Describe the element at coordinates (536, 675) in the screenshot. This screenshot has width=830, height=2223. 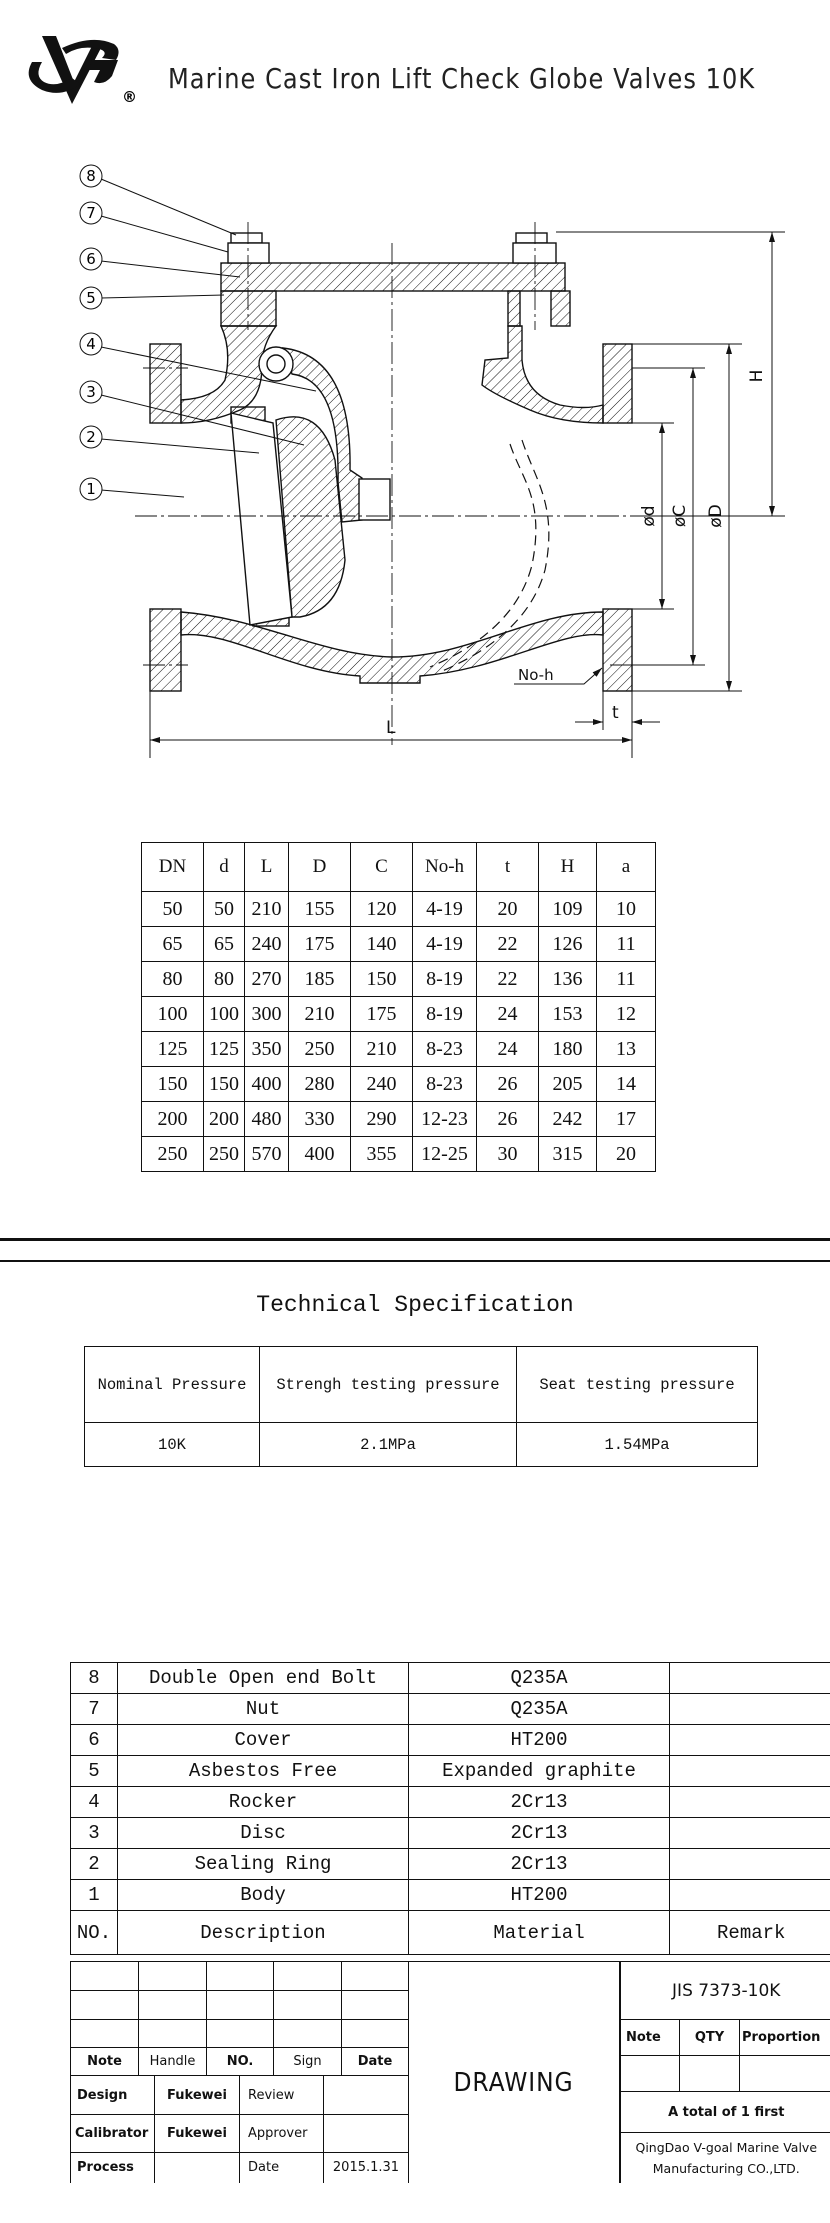
I see `label-noh: No-h` at that location.